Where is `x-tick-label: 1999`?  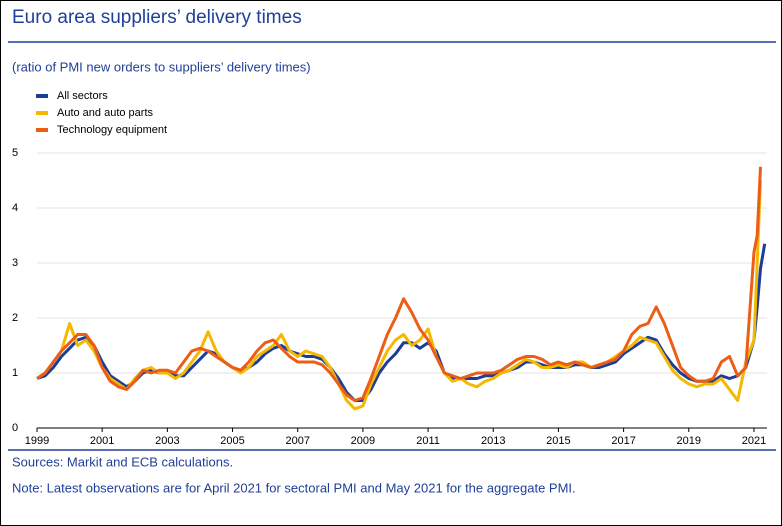 x-tick-label: 1999 is located at coordinates (37, 441).